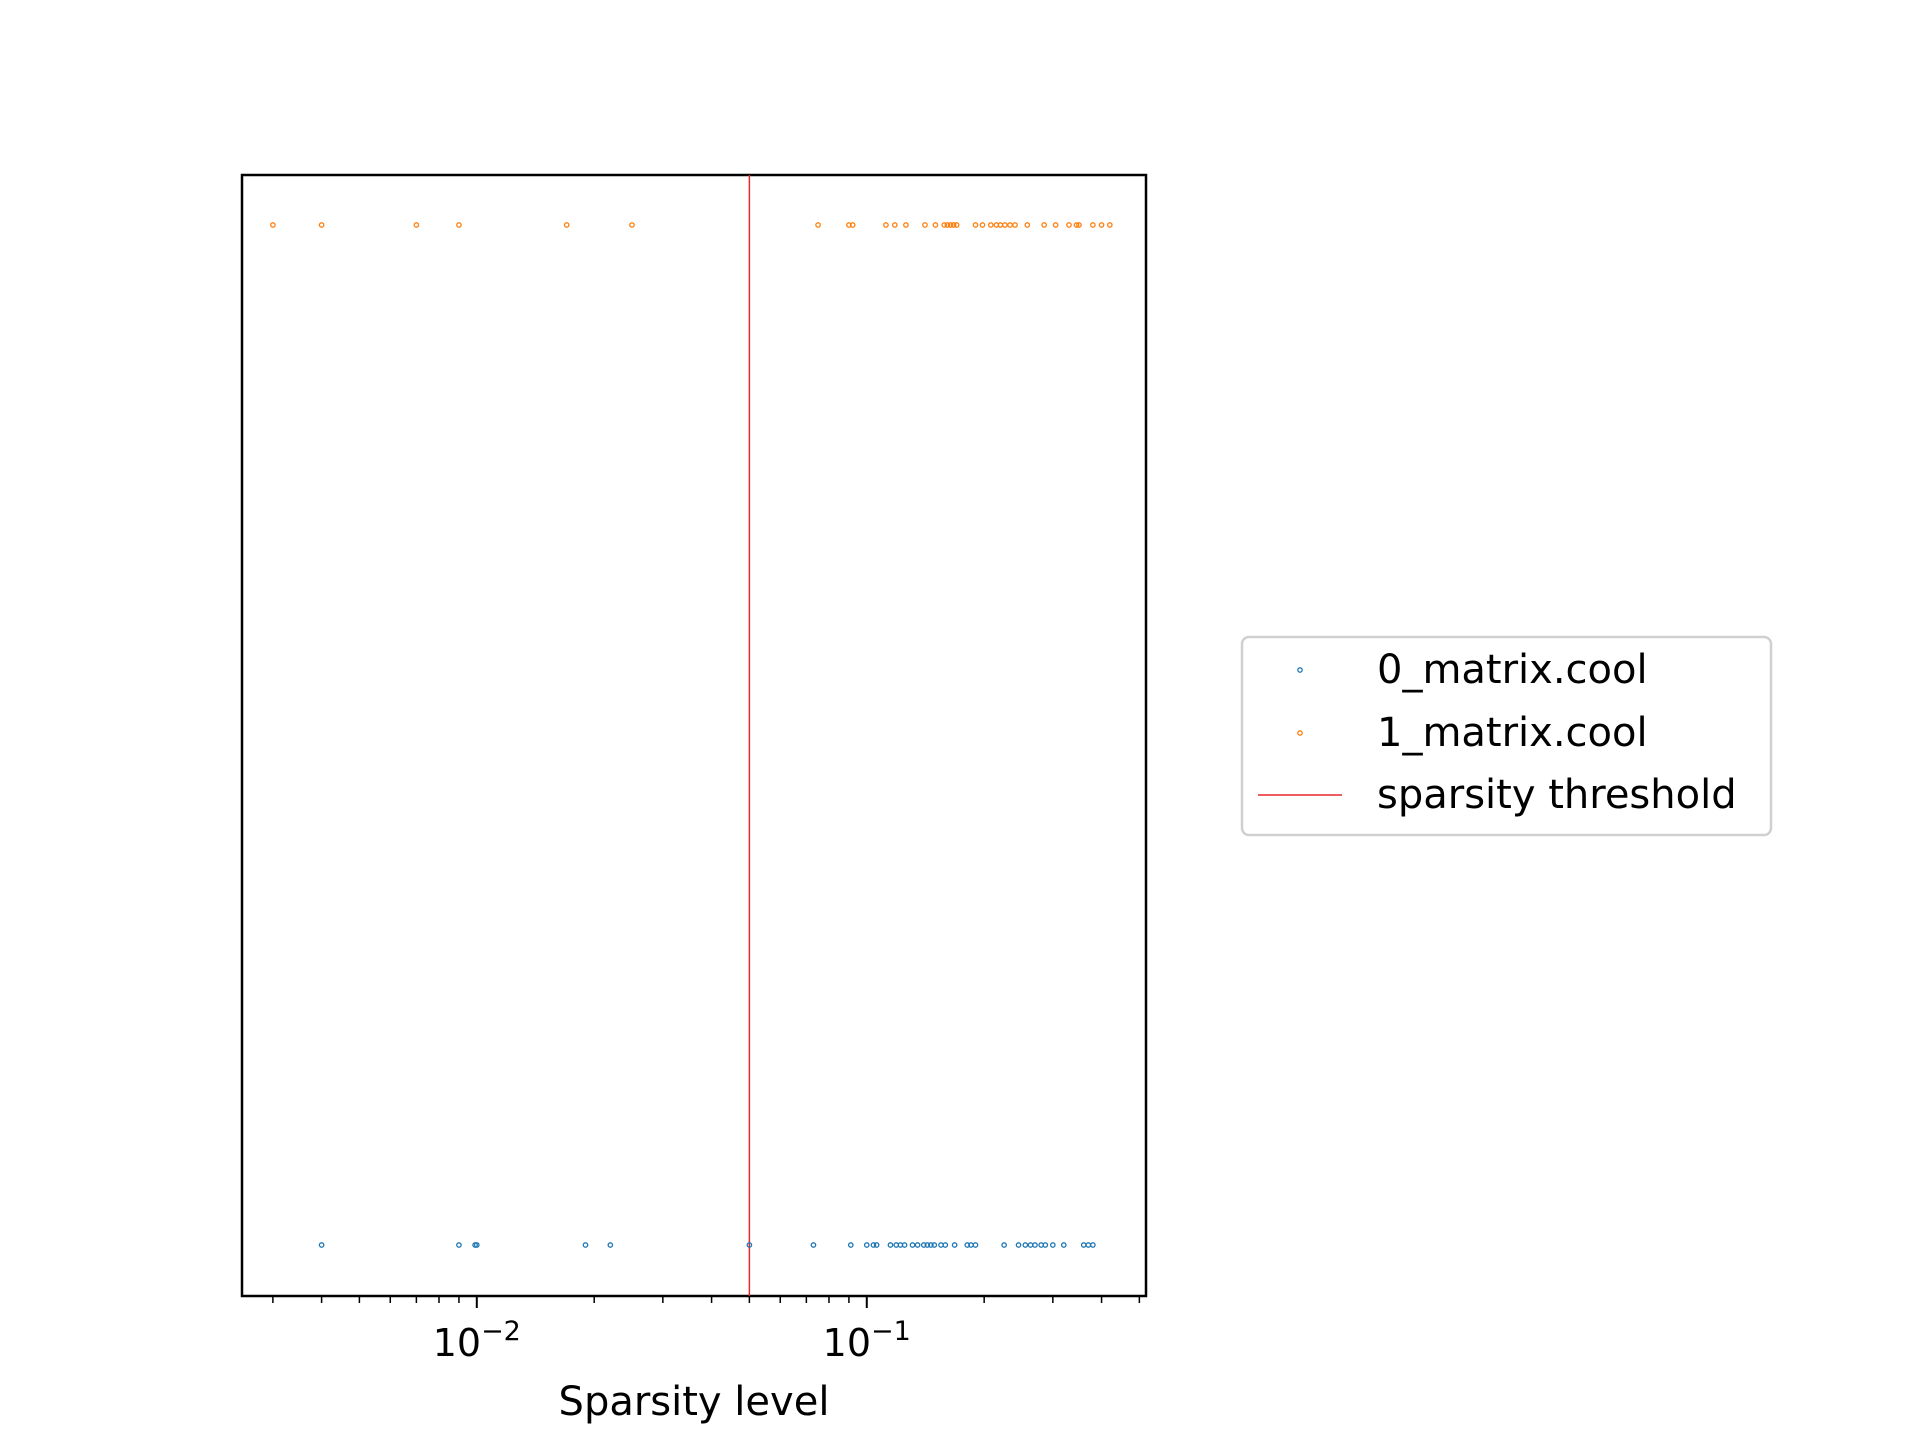 This screenshot has width=1920, height=1440. What do you see at coordinates (867, 1340) in the screenshot?
I see `x-tick-label-1: 10⁻¹` at bounding box center [867, 1340].